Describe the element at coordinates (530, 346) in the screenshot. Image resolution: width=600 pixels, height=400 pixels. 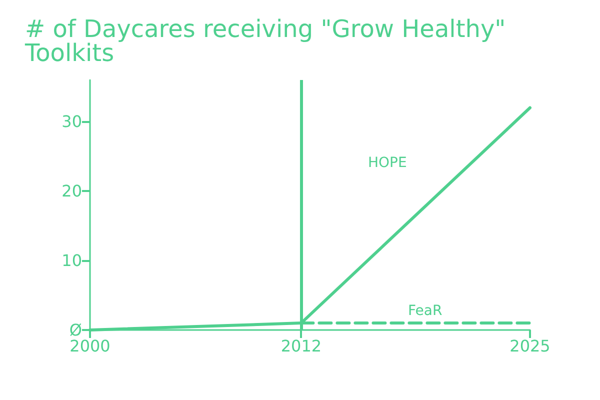
I see `x-tick-label: 2025` at that location.